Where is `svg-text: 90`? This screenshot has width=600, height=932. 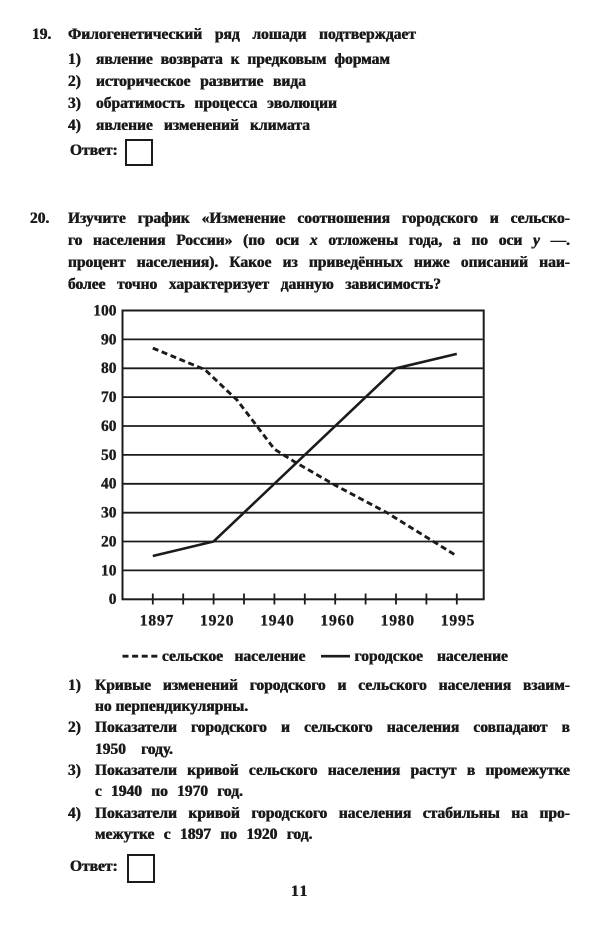
svg-text: 90 is located at coordinates (109, 339).